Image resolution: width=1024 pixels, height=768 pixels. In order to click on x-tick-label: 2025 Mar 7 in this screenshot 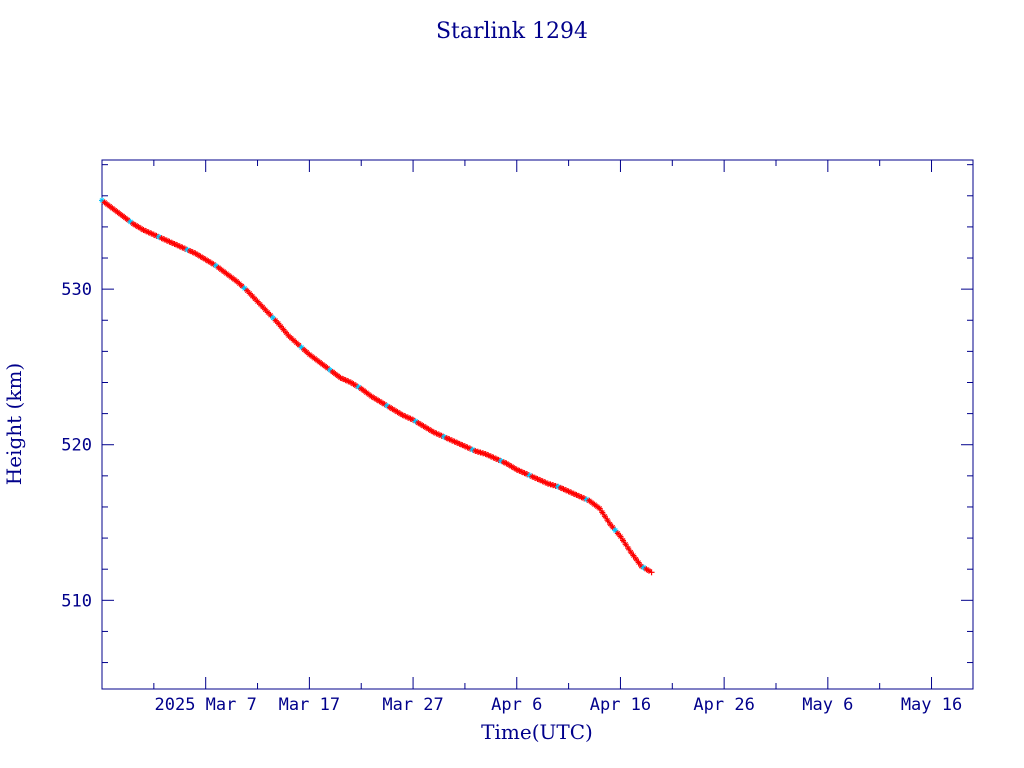, I will do `click(206, 705)`.